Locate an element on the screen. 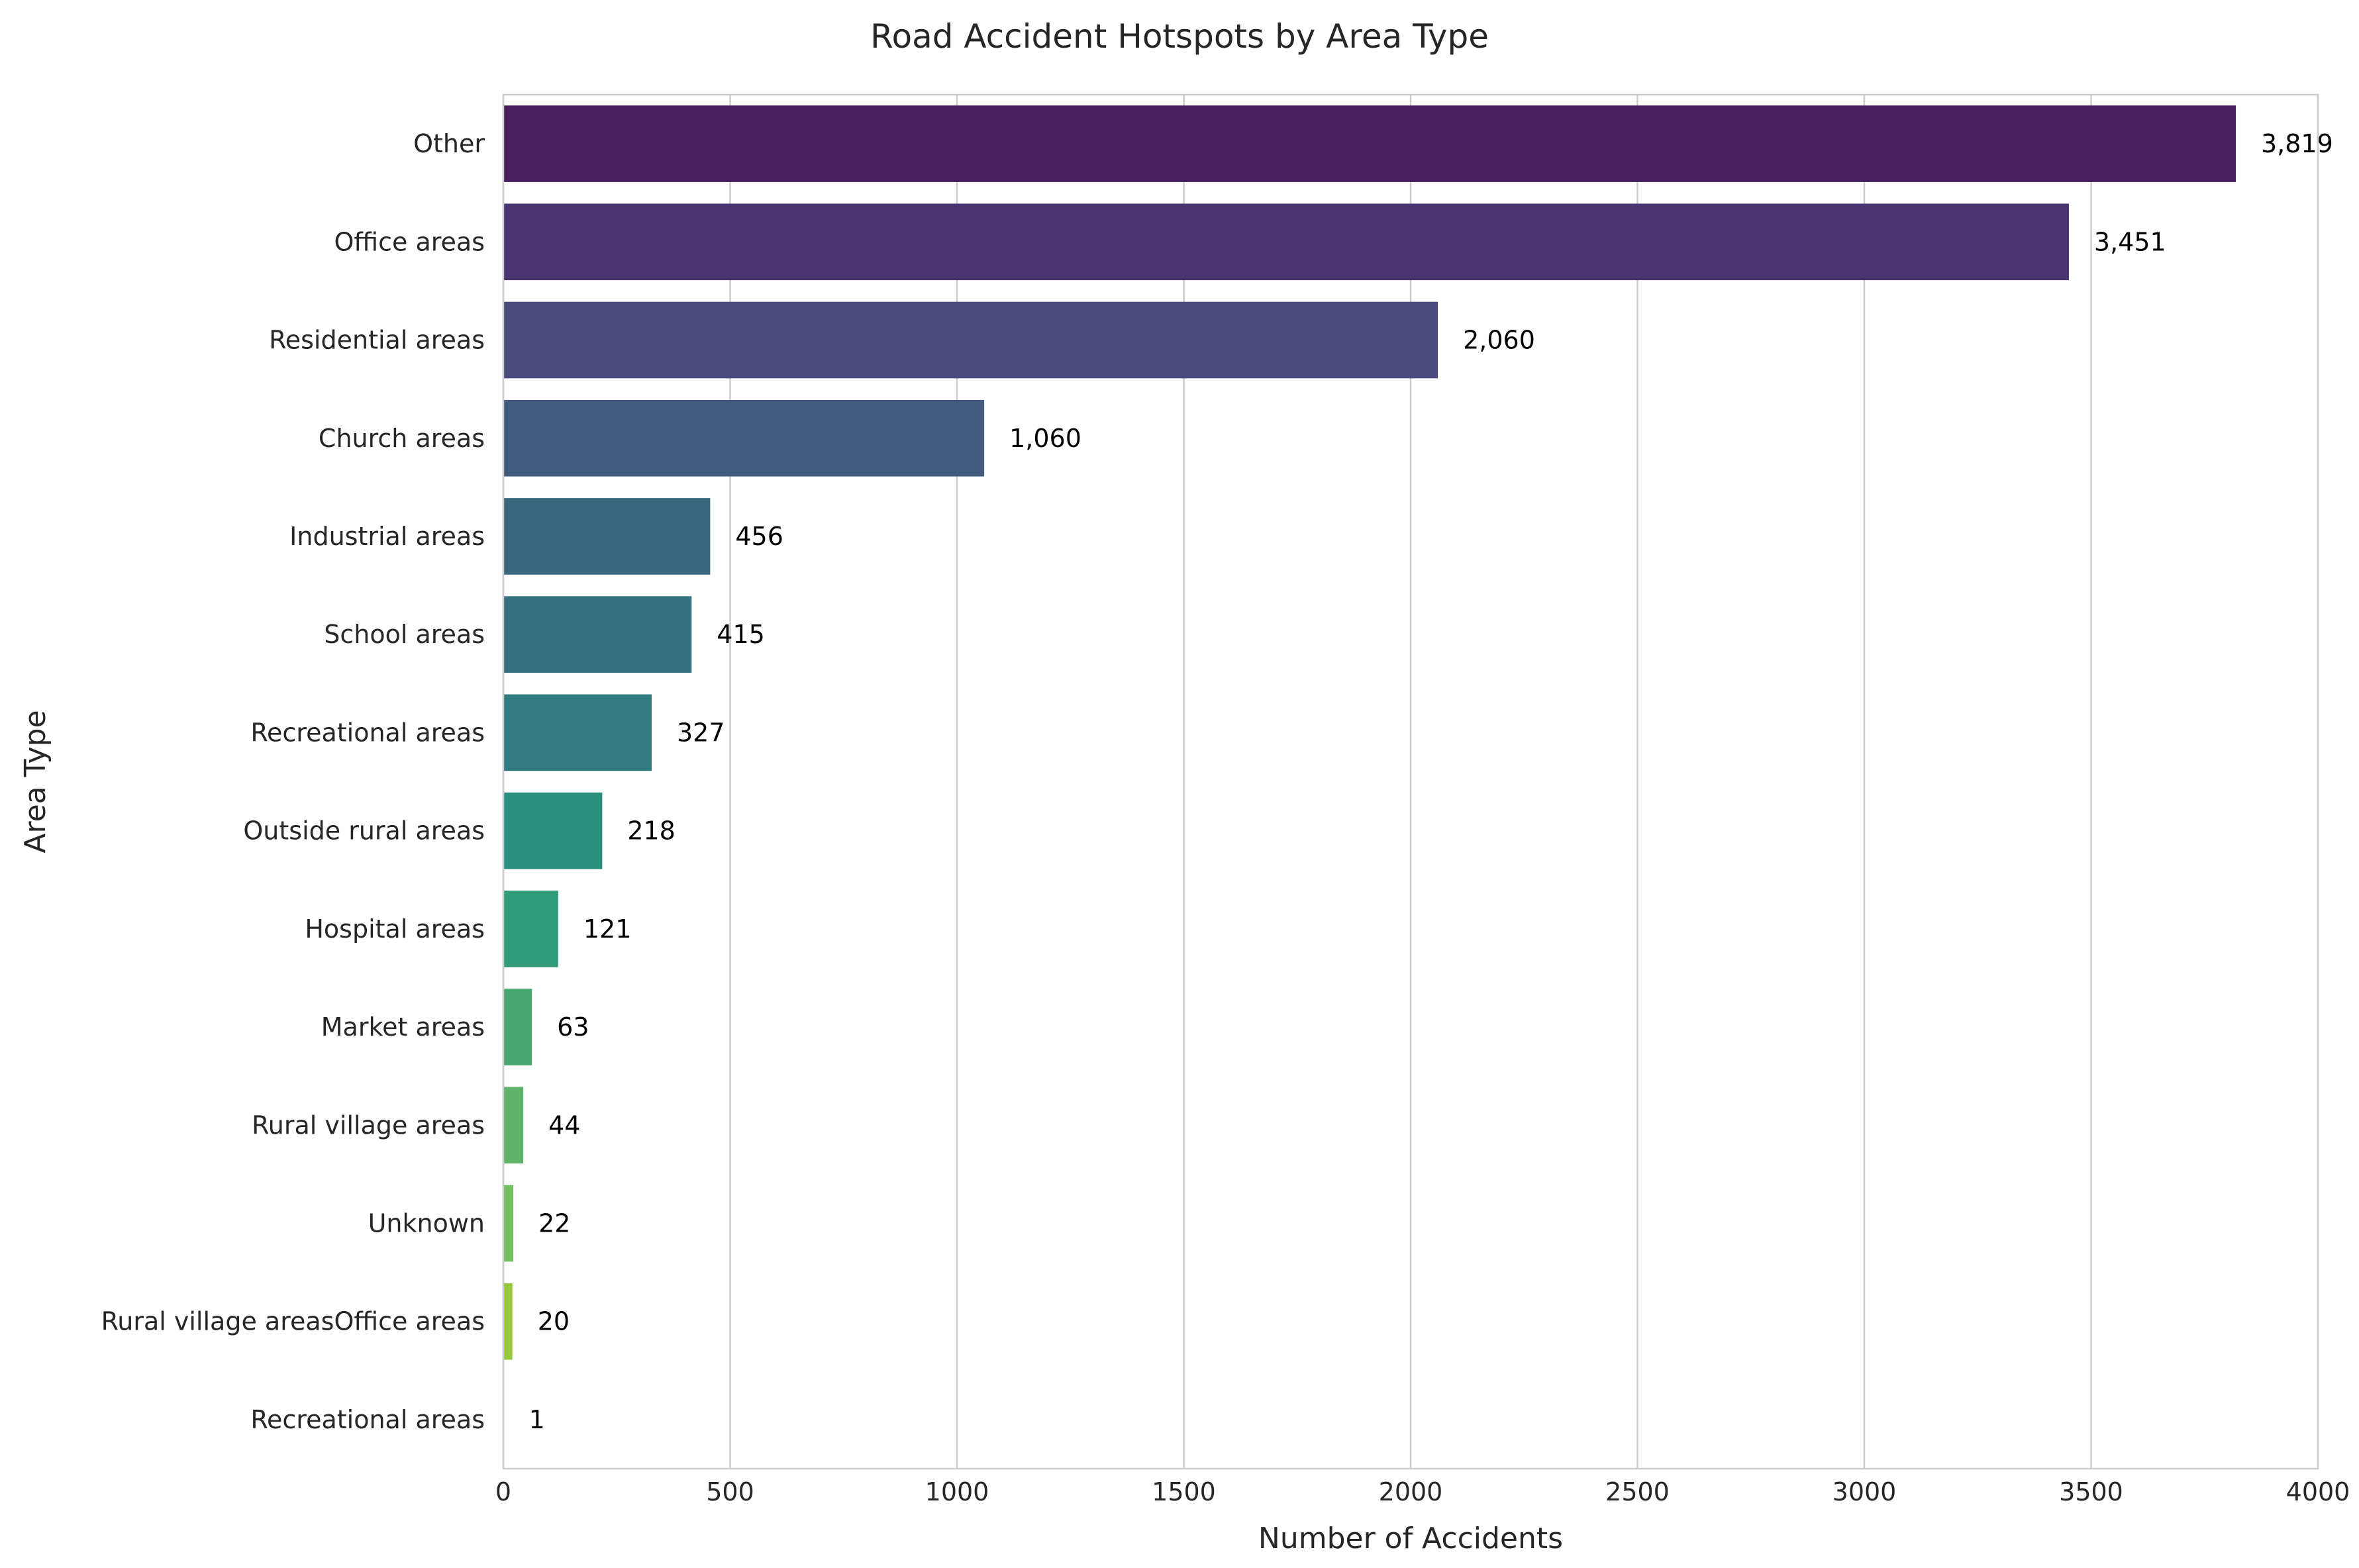 This screenshot has width=2359, height=1568. y-tick-label: Outside rural areas is located at coordinates (364, 831).